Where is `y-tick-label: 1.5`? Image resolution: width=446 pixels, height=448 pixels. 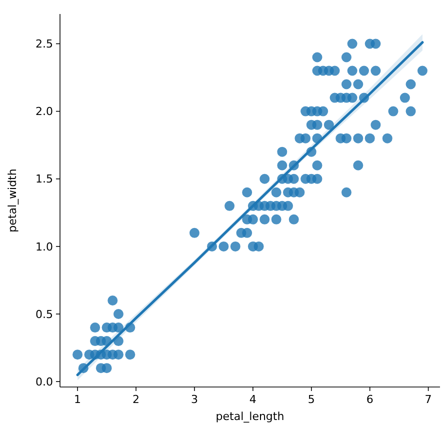 y-tick-label: 1.5 is located at coordinates (44, 179).